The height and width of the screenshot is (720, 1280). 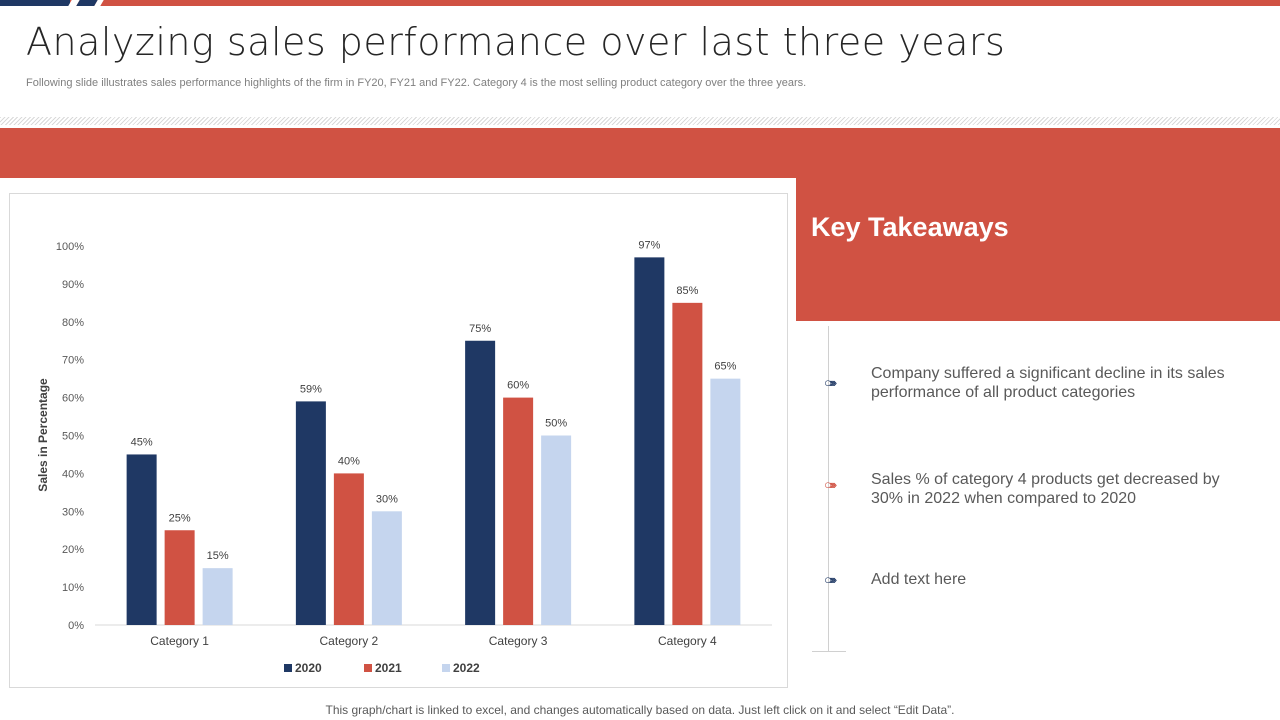 What do you see at coordinates (288, 668) in the screenshot?
I see `legend-swatch-2020` at bounding box center [288, 668].